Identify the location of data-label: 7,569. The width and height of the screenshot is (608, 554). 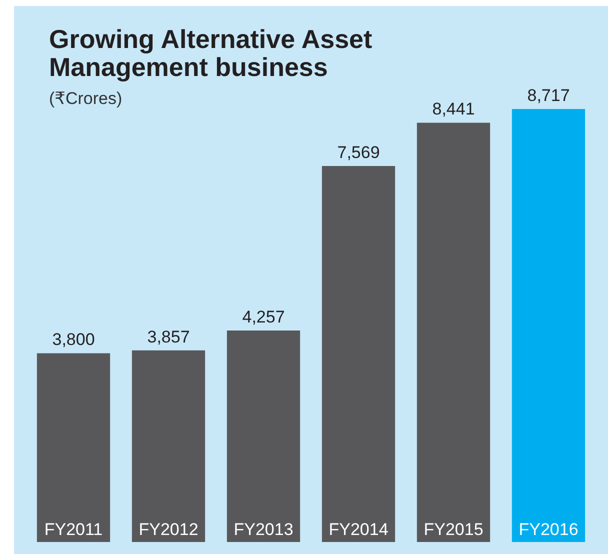
(358, 152).